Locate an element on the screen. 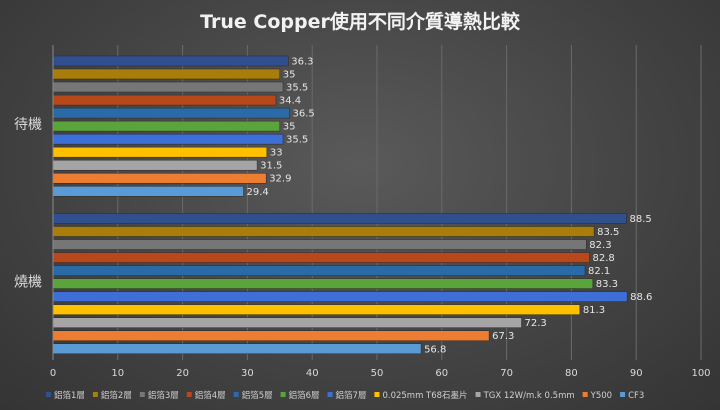 Image resolution: width=720 pixels, height=410 pixels. x-tick-label: 80 is located at coordinates (571, 373).